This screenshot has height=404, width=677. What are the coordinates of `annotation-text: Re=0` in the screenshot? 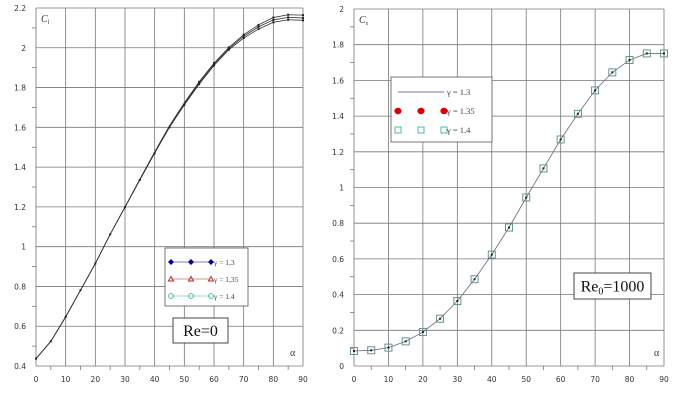 It's located at (200, 331).